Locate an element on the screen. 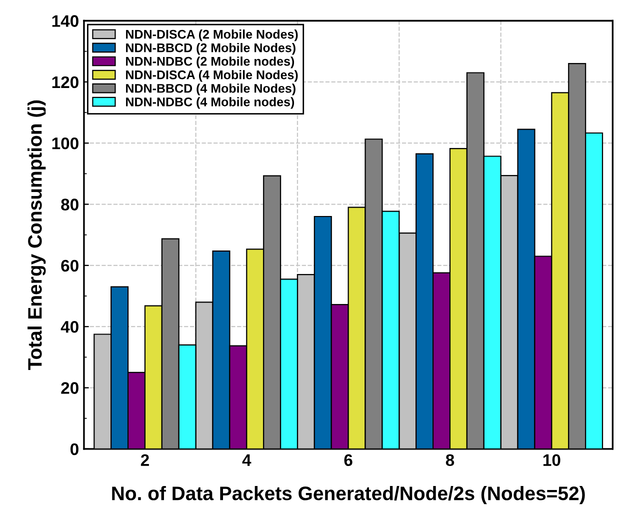 This screenshot has width=622, height=519. y-tick-label: 0 is located at coordinates (74, 449).